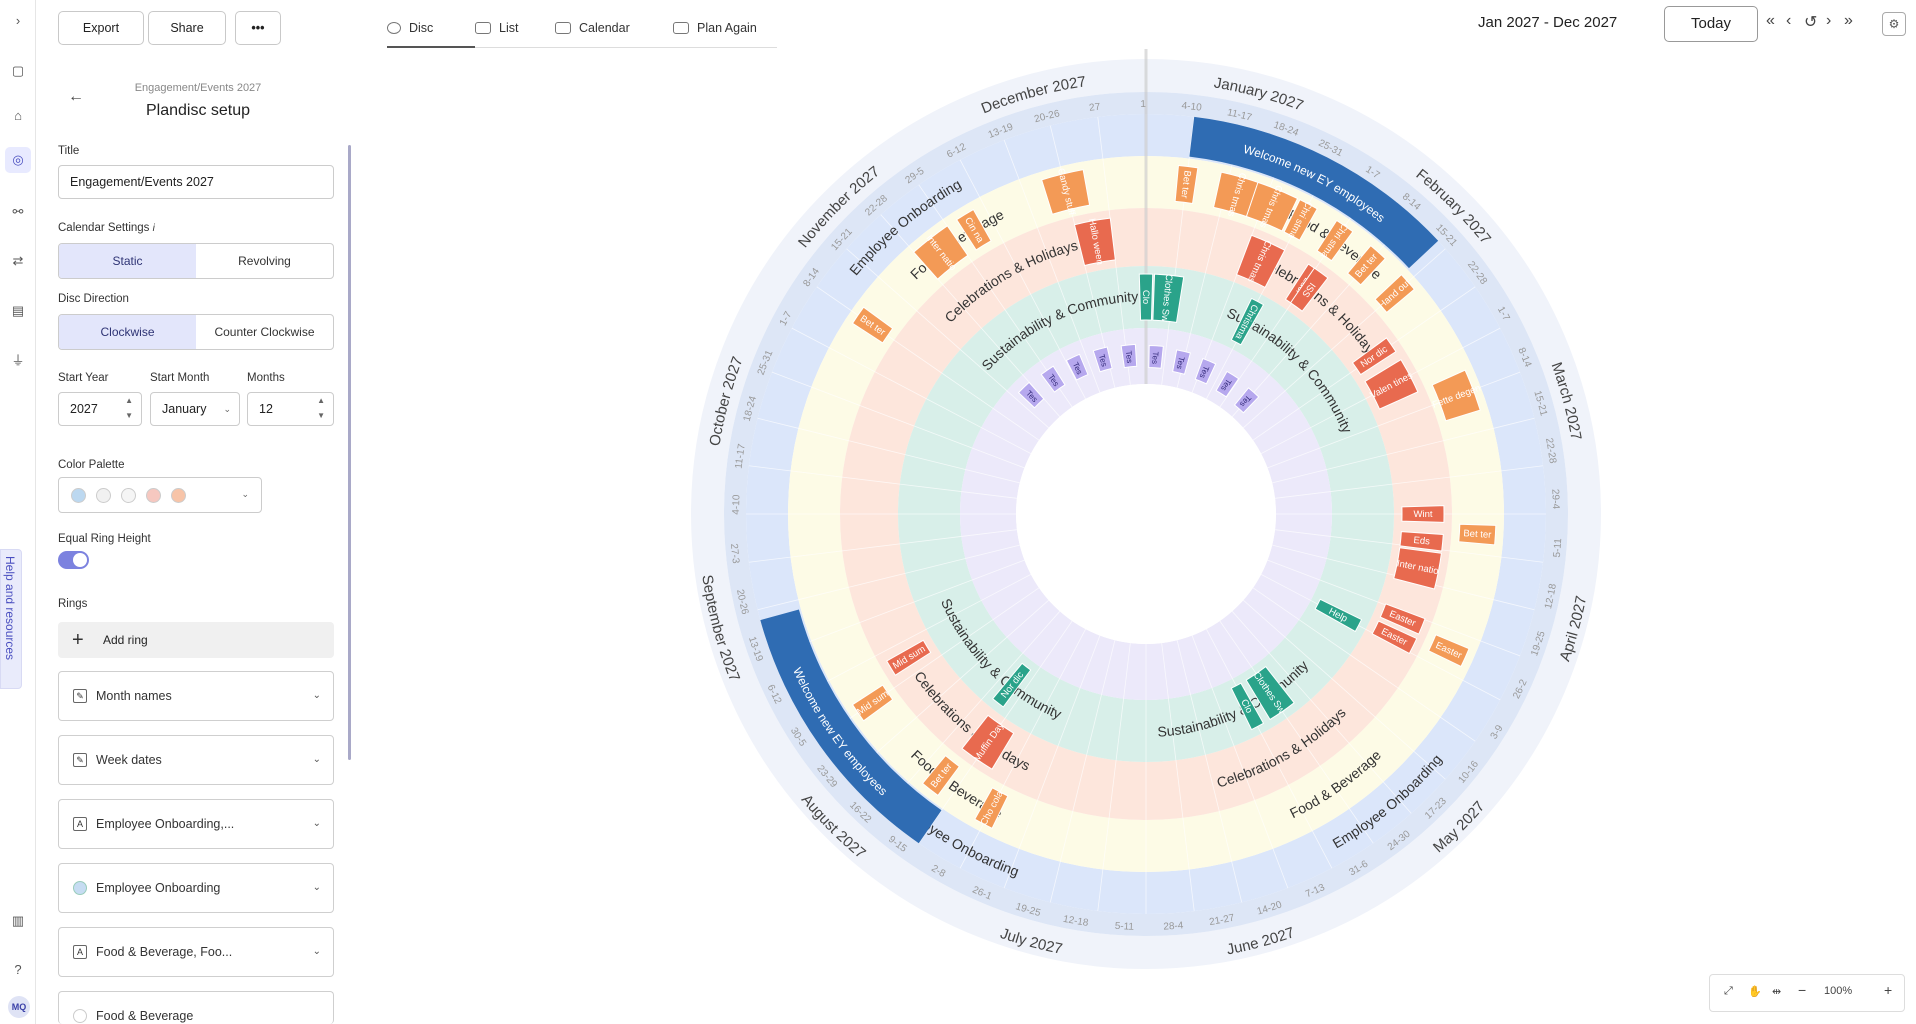 The image size is (1916, 1024). What do you see at coordinates (1421, 541) in the screenshot?
I see `event-card: Eds` at bounding box center [1421, 541].